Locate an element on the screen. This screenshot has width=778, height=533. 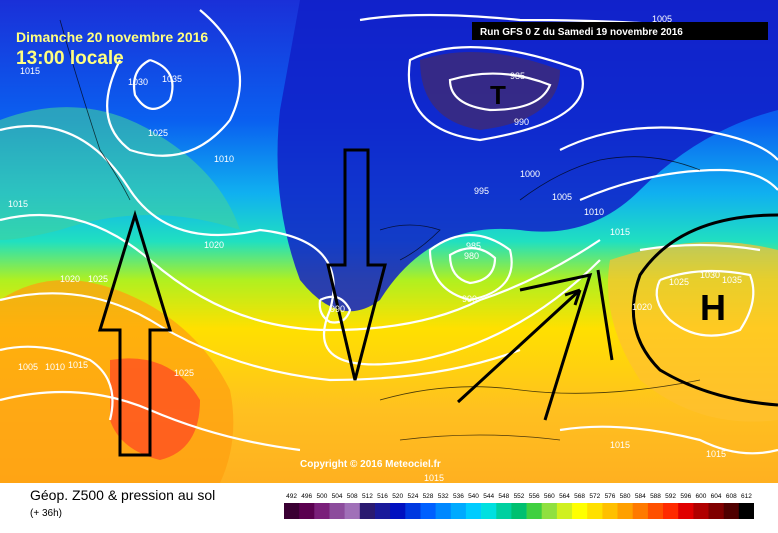
scale-tick-label: 528 is located at coordinates (428, 496).